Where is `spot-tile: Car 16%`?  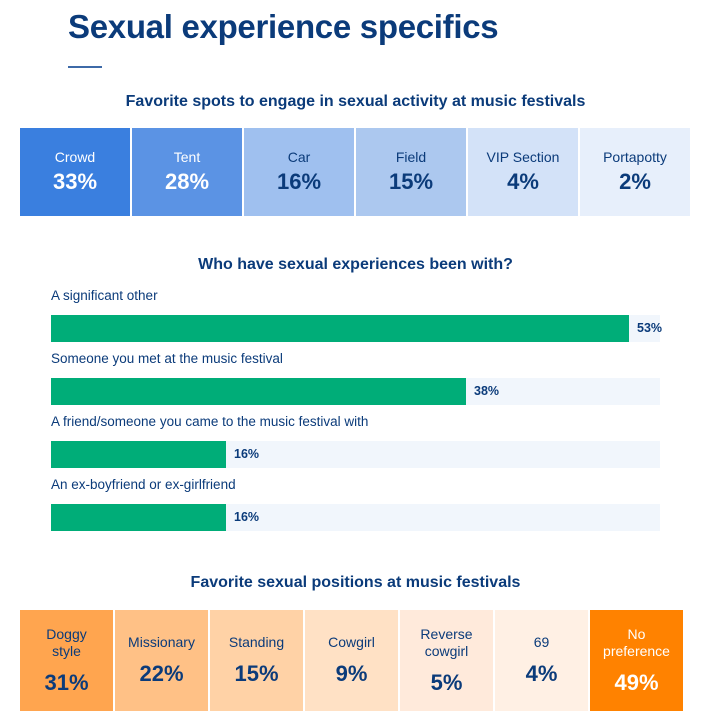 spot-tile: Car 16% is located at coordinates (299, 172).